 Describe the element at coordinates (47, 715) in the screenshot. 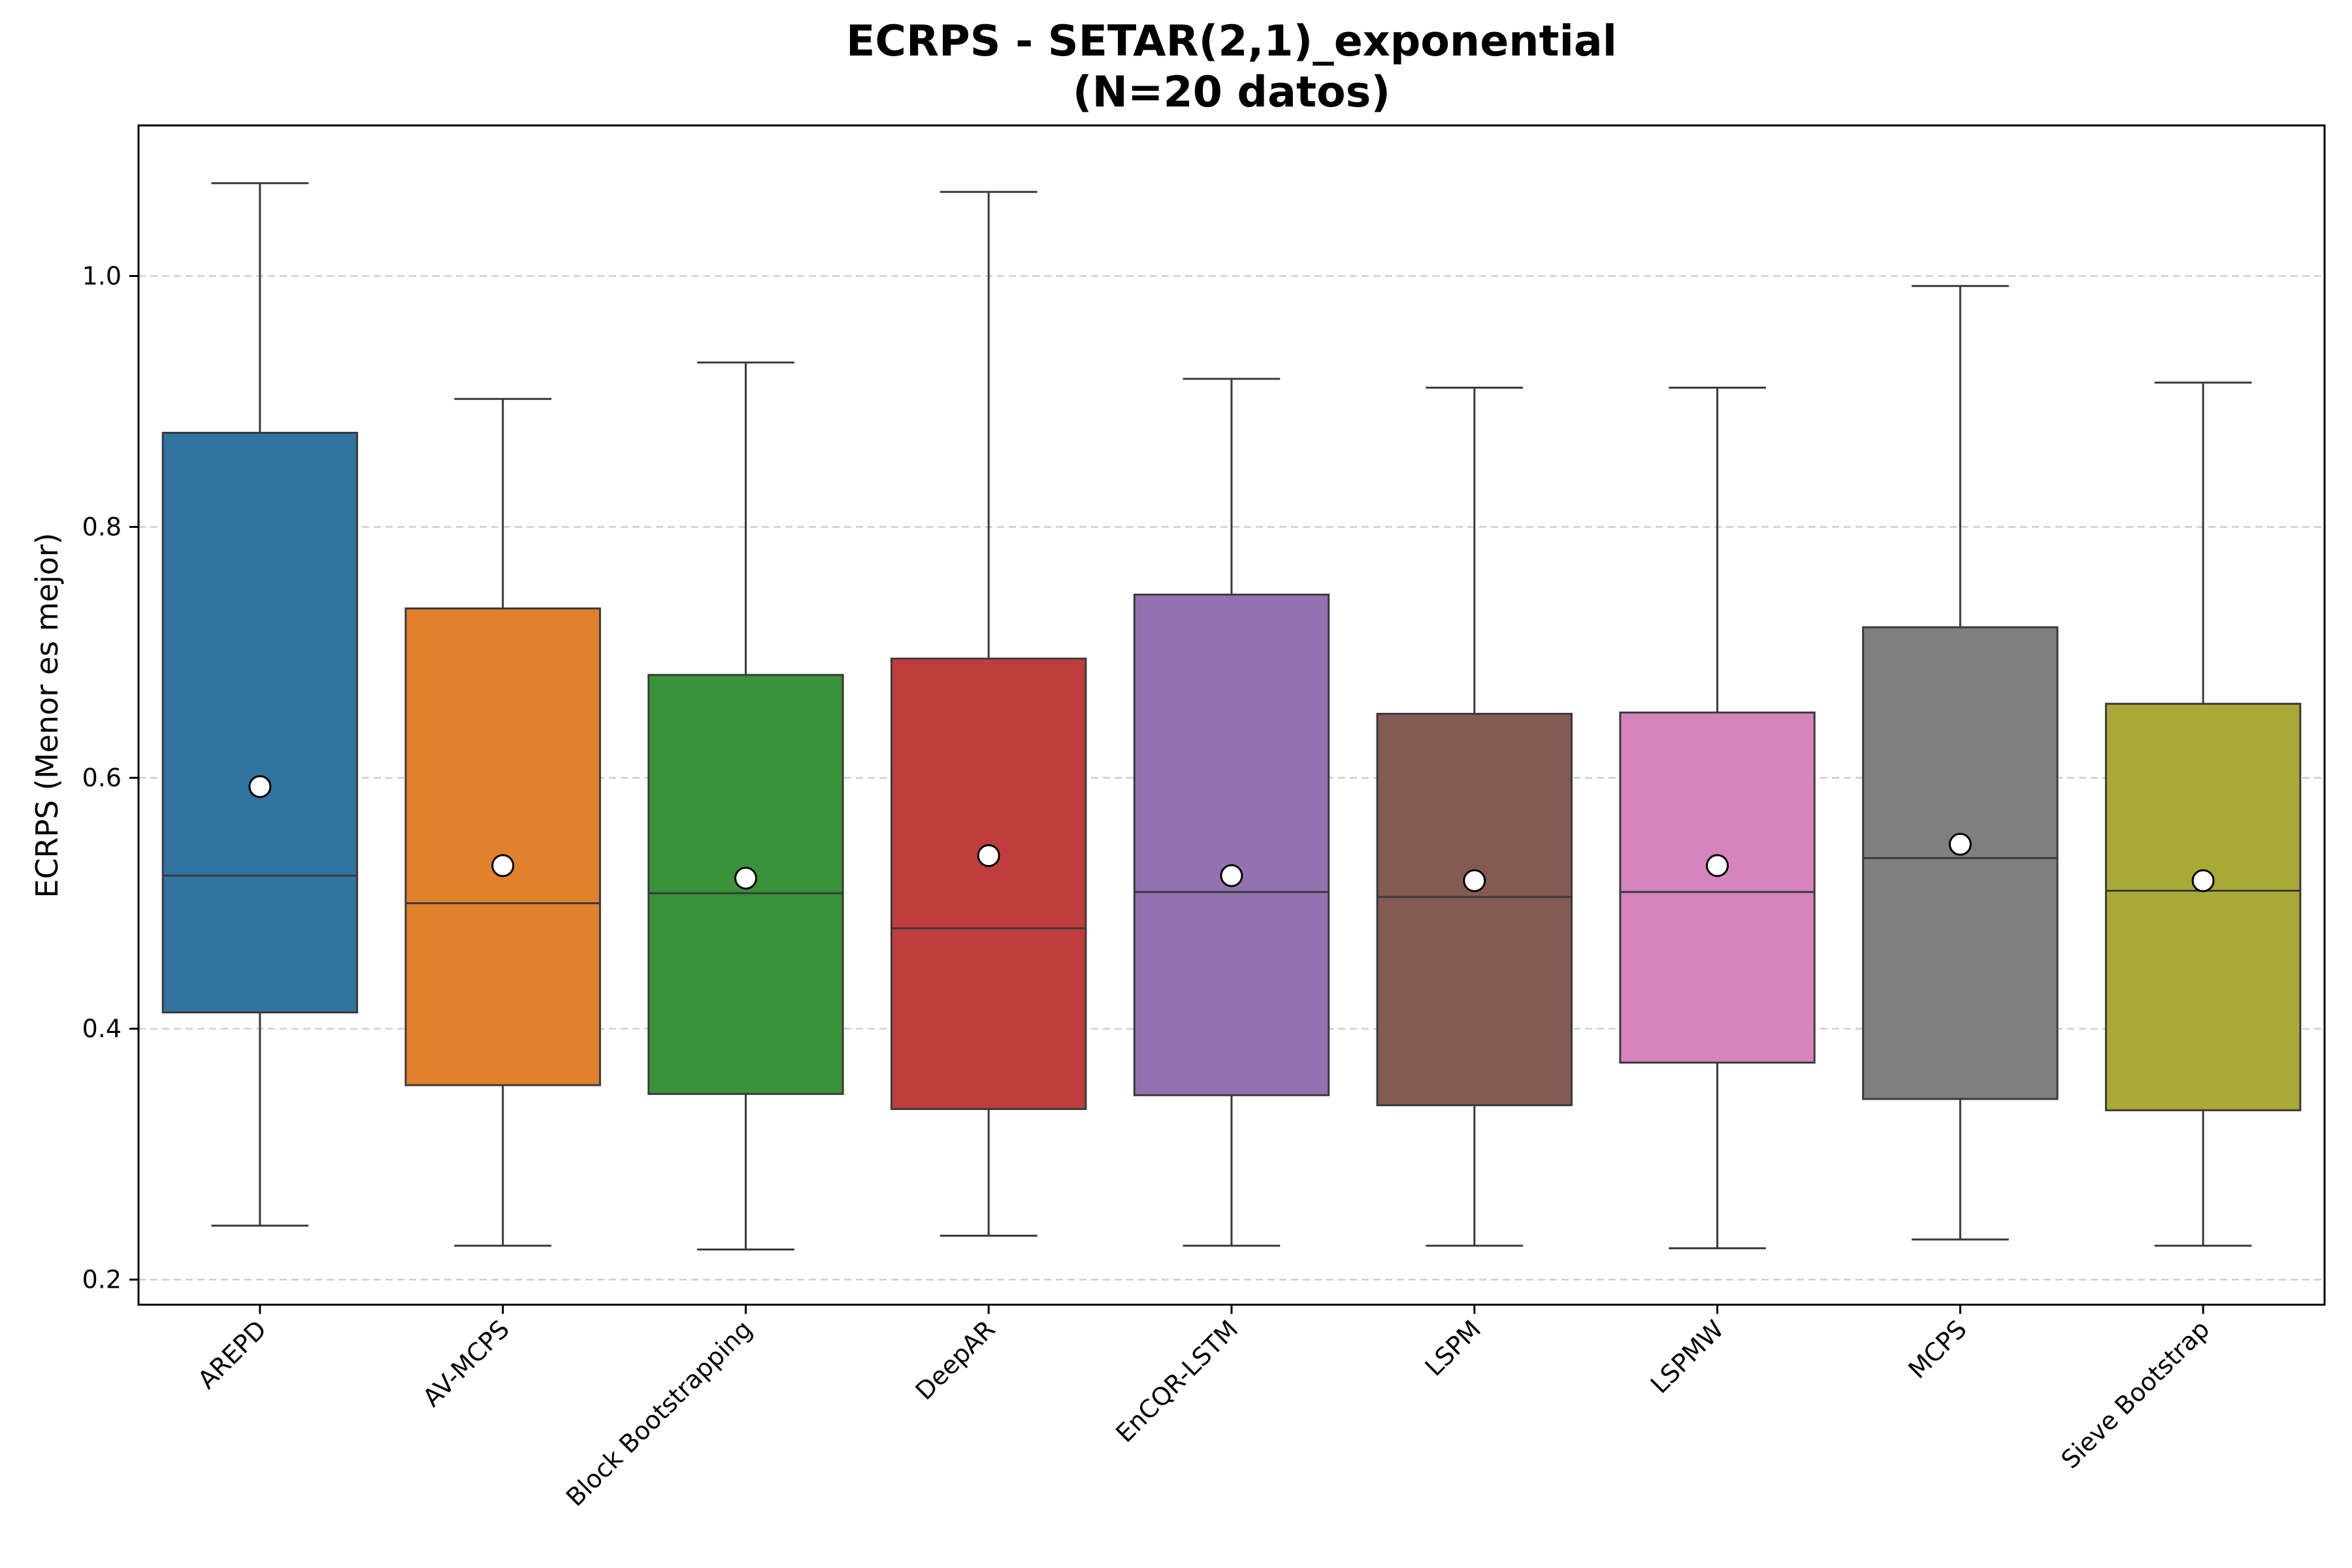

I see `y-axis-label: ECRPS (Menor es mejor)` at that location.